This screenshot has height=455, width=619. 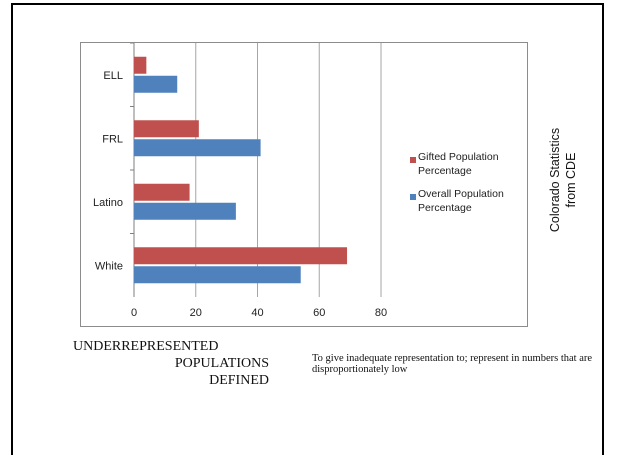 What do you see at coordinates (196, 313) in the screenshot?
I see `x-tick-label: 20` at bounding box center [196, 313].